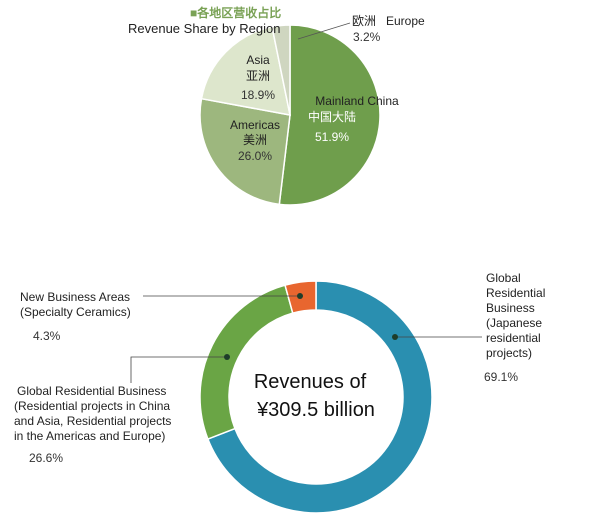 The width and height of the screenshot is (595, 519). I want to click on region-pie-chart, so click(290, 115).